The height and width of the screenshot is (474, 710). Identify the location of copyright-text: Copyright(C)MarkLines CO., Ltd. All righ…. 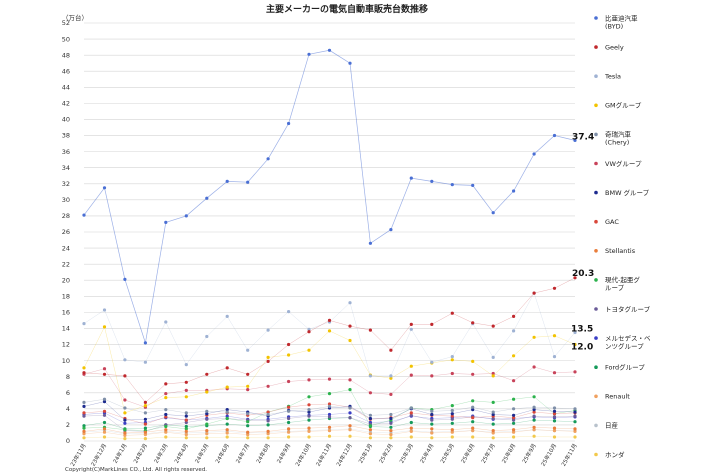
(136, 470).